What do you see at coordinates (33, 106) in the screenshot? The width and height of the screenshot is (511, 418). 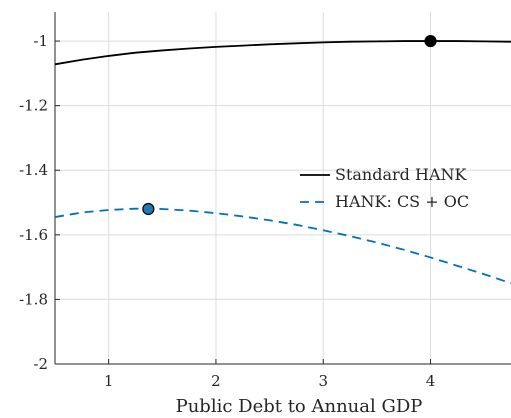 I see `y-tick-label: -1.2` at bounding box center [33, 106].